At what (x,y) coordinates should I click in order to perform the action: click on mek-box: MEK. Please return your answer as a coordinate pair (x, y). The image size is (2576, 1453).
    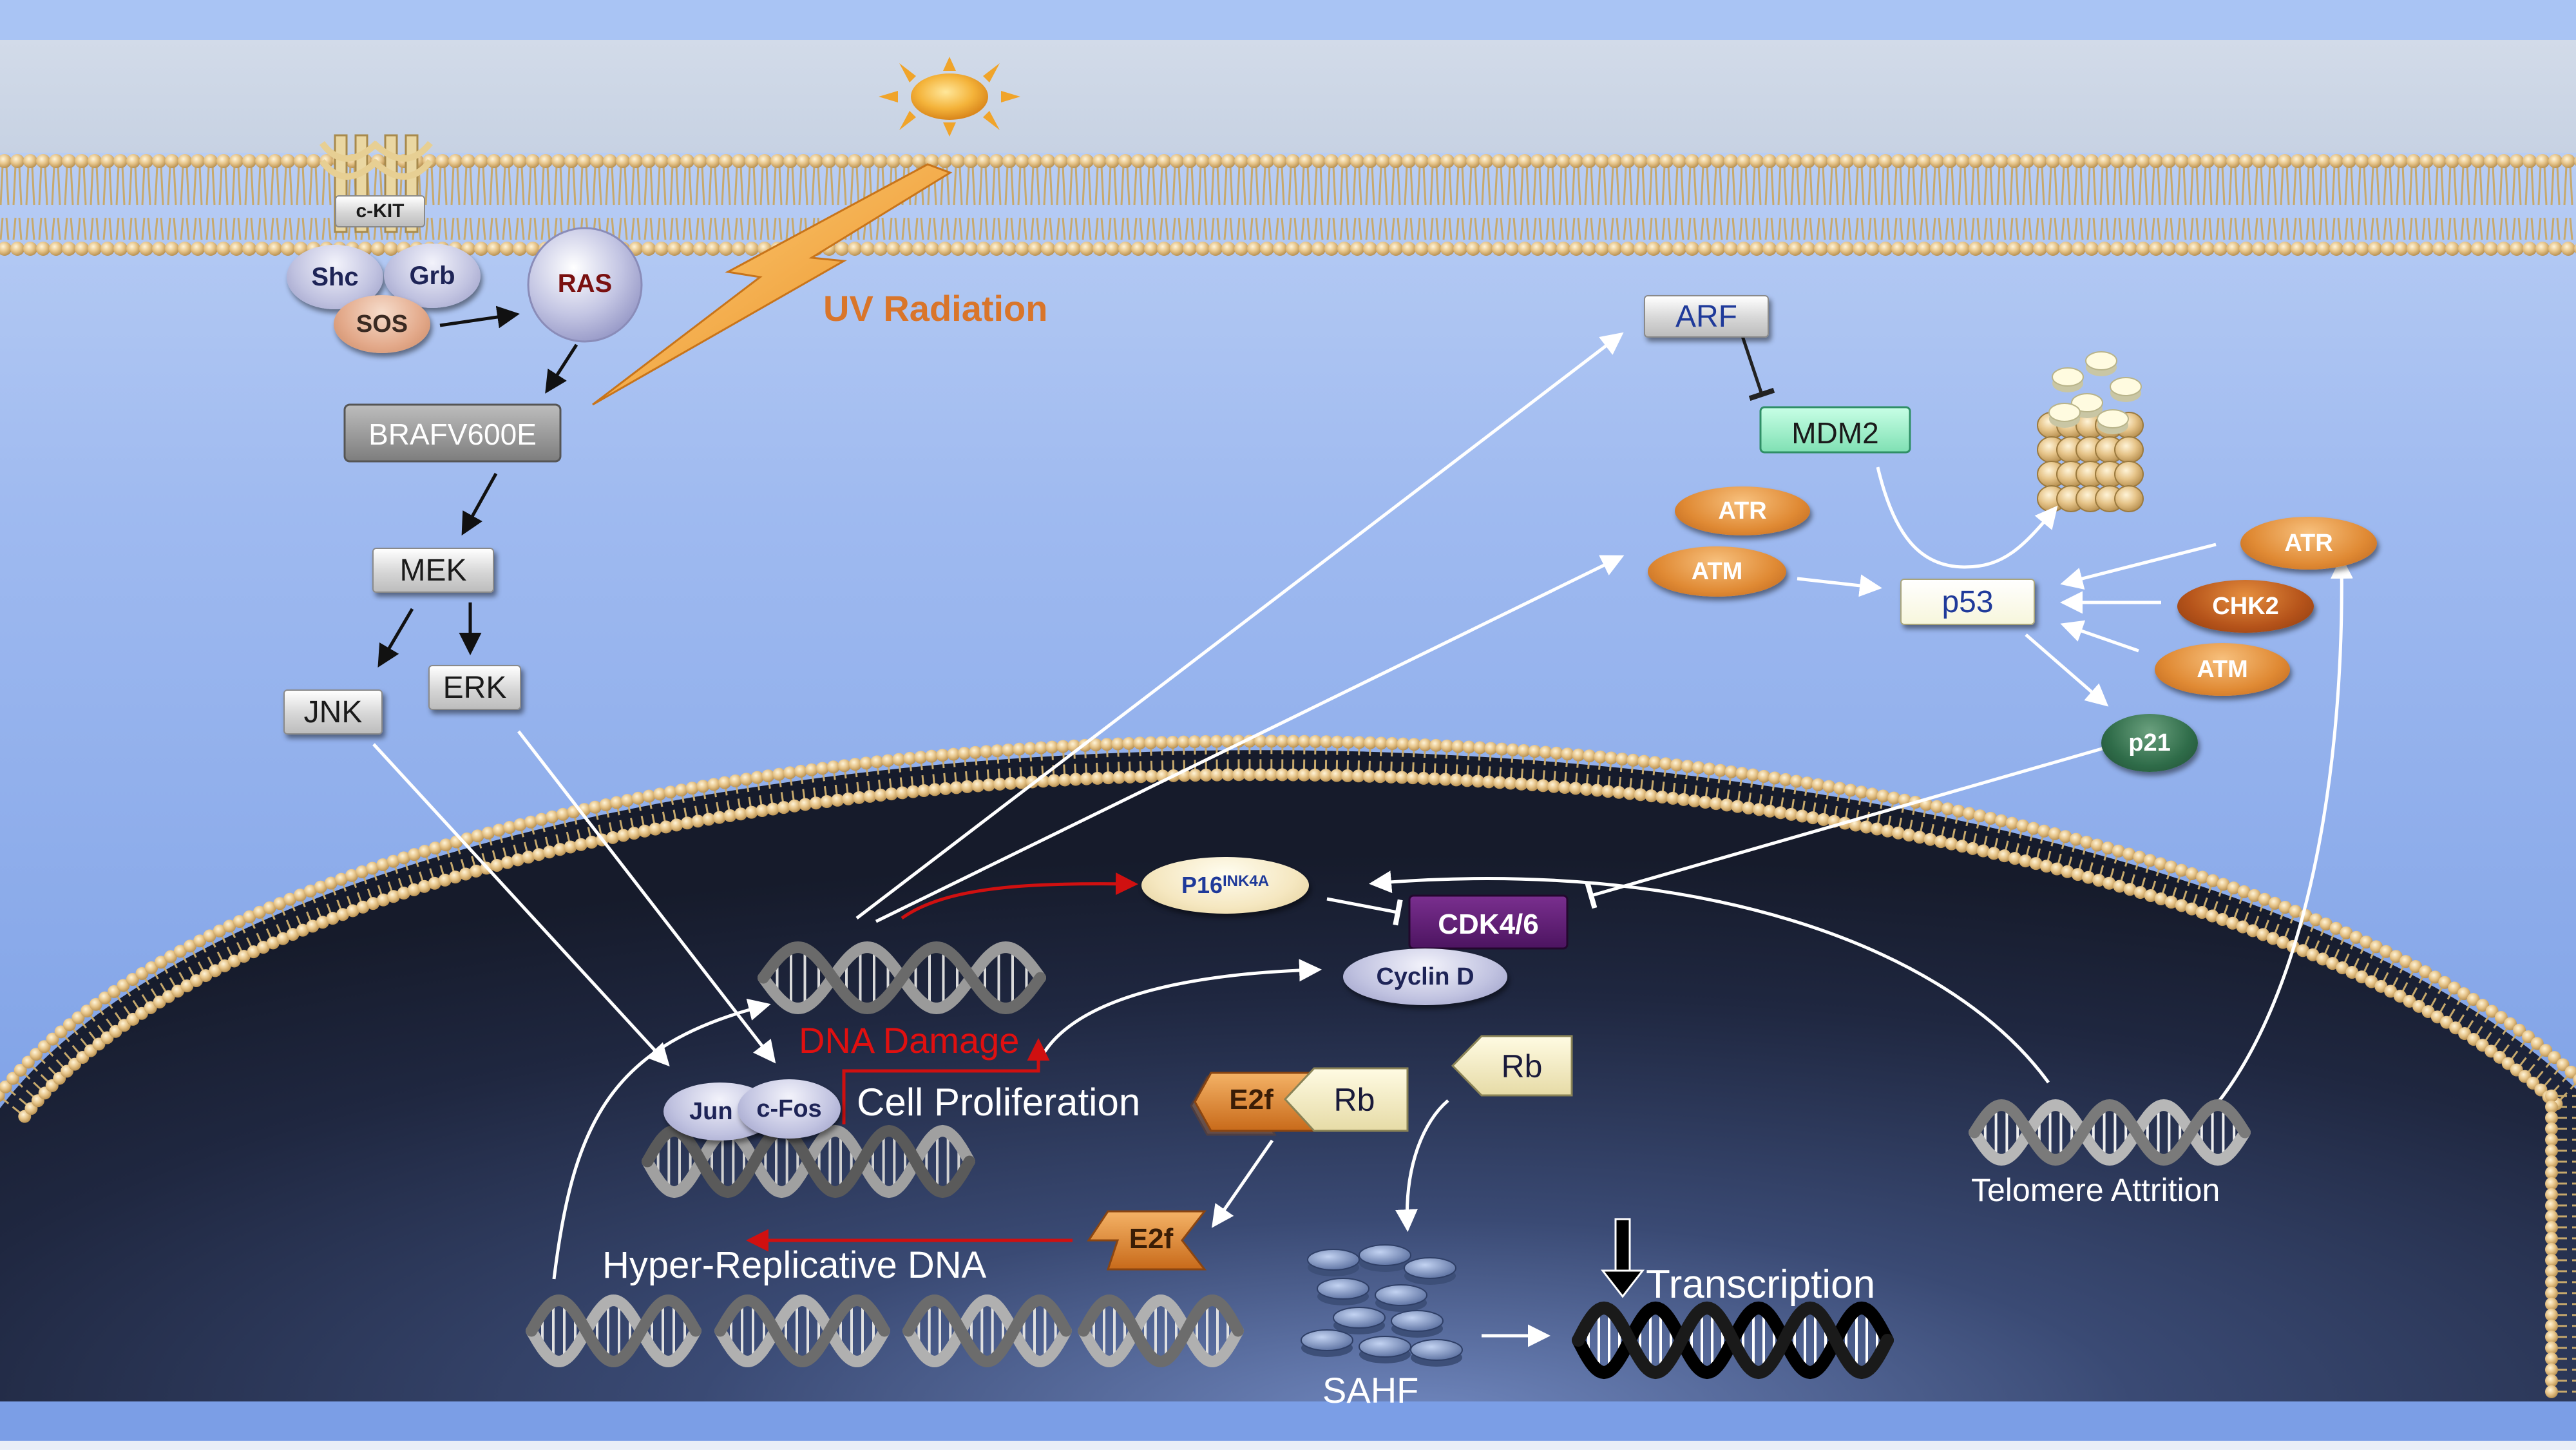
    Looking at the image, I should click on (433, 570).